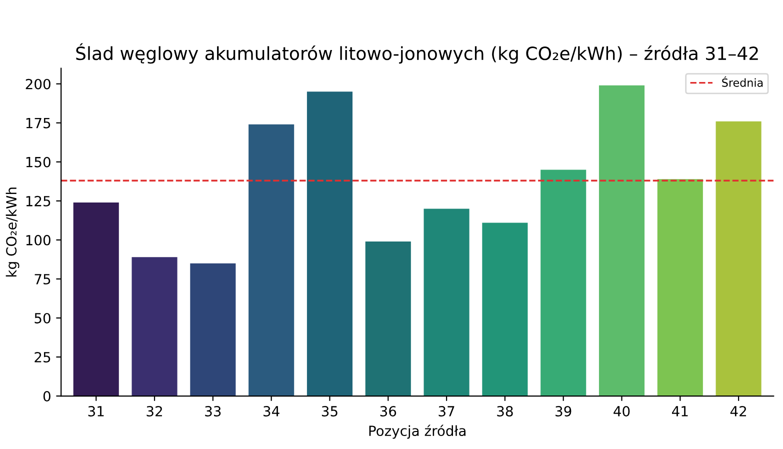  What do you see at coordinates (417, 53) in the screenshot?
I see `chart-title: Ślad węglowy akumulatorów litowo-jonowych (kg CO₂e/kWh) – źródła 31–42` at bounding box center [417, 53].